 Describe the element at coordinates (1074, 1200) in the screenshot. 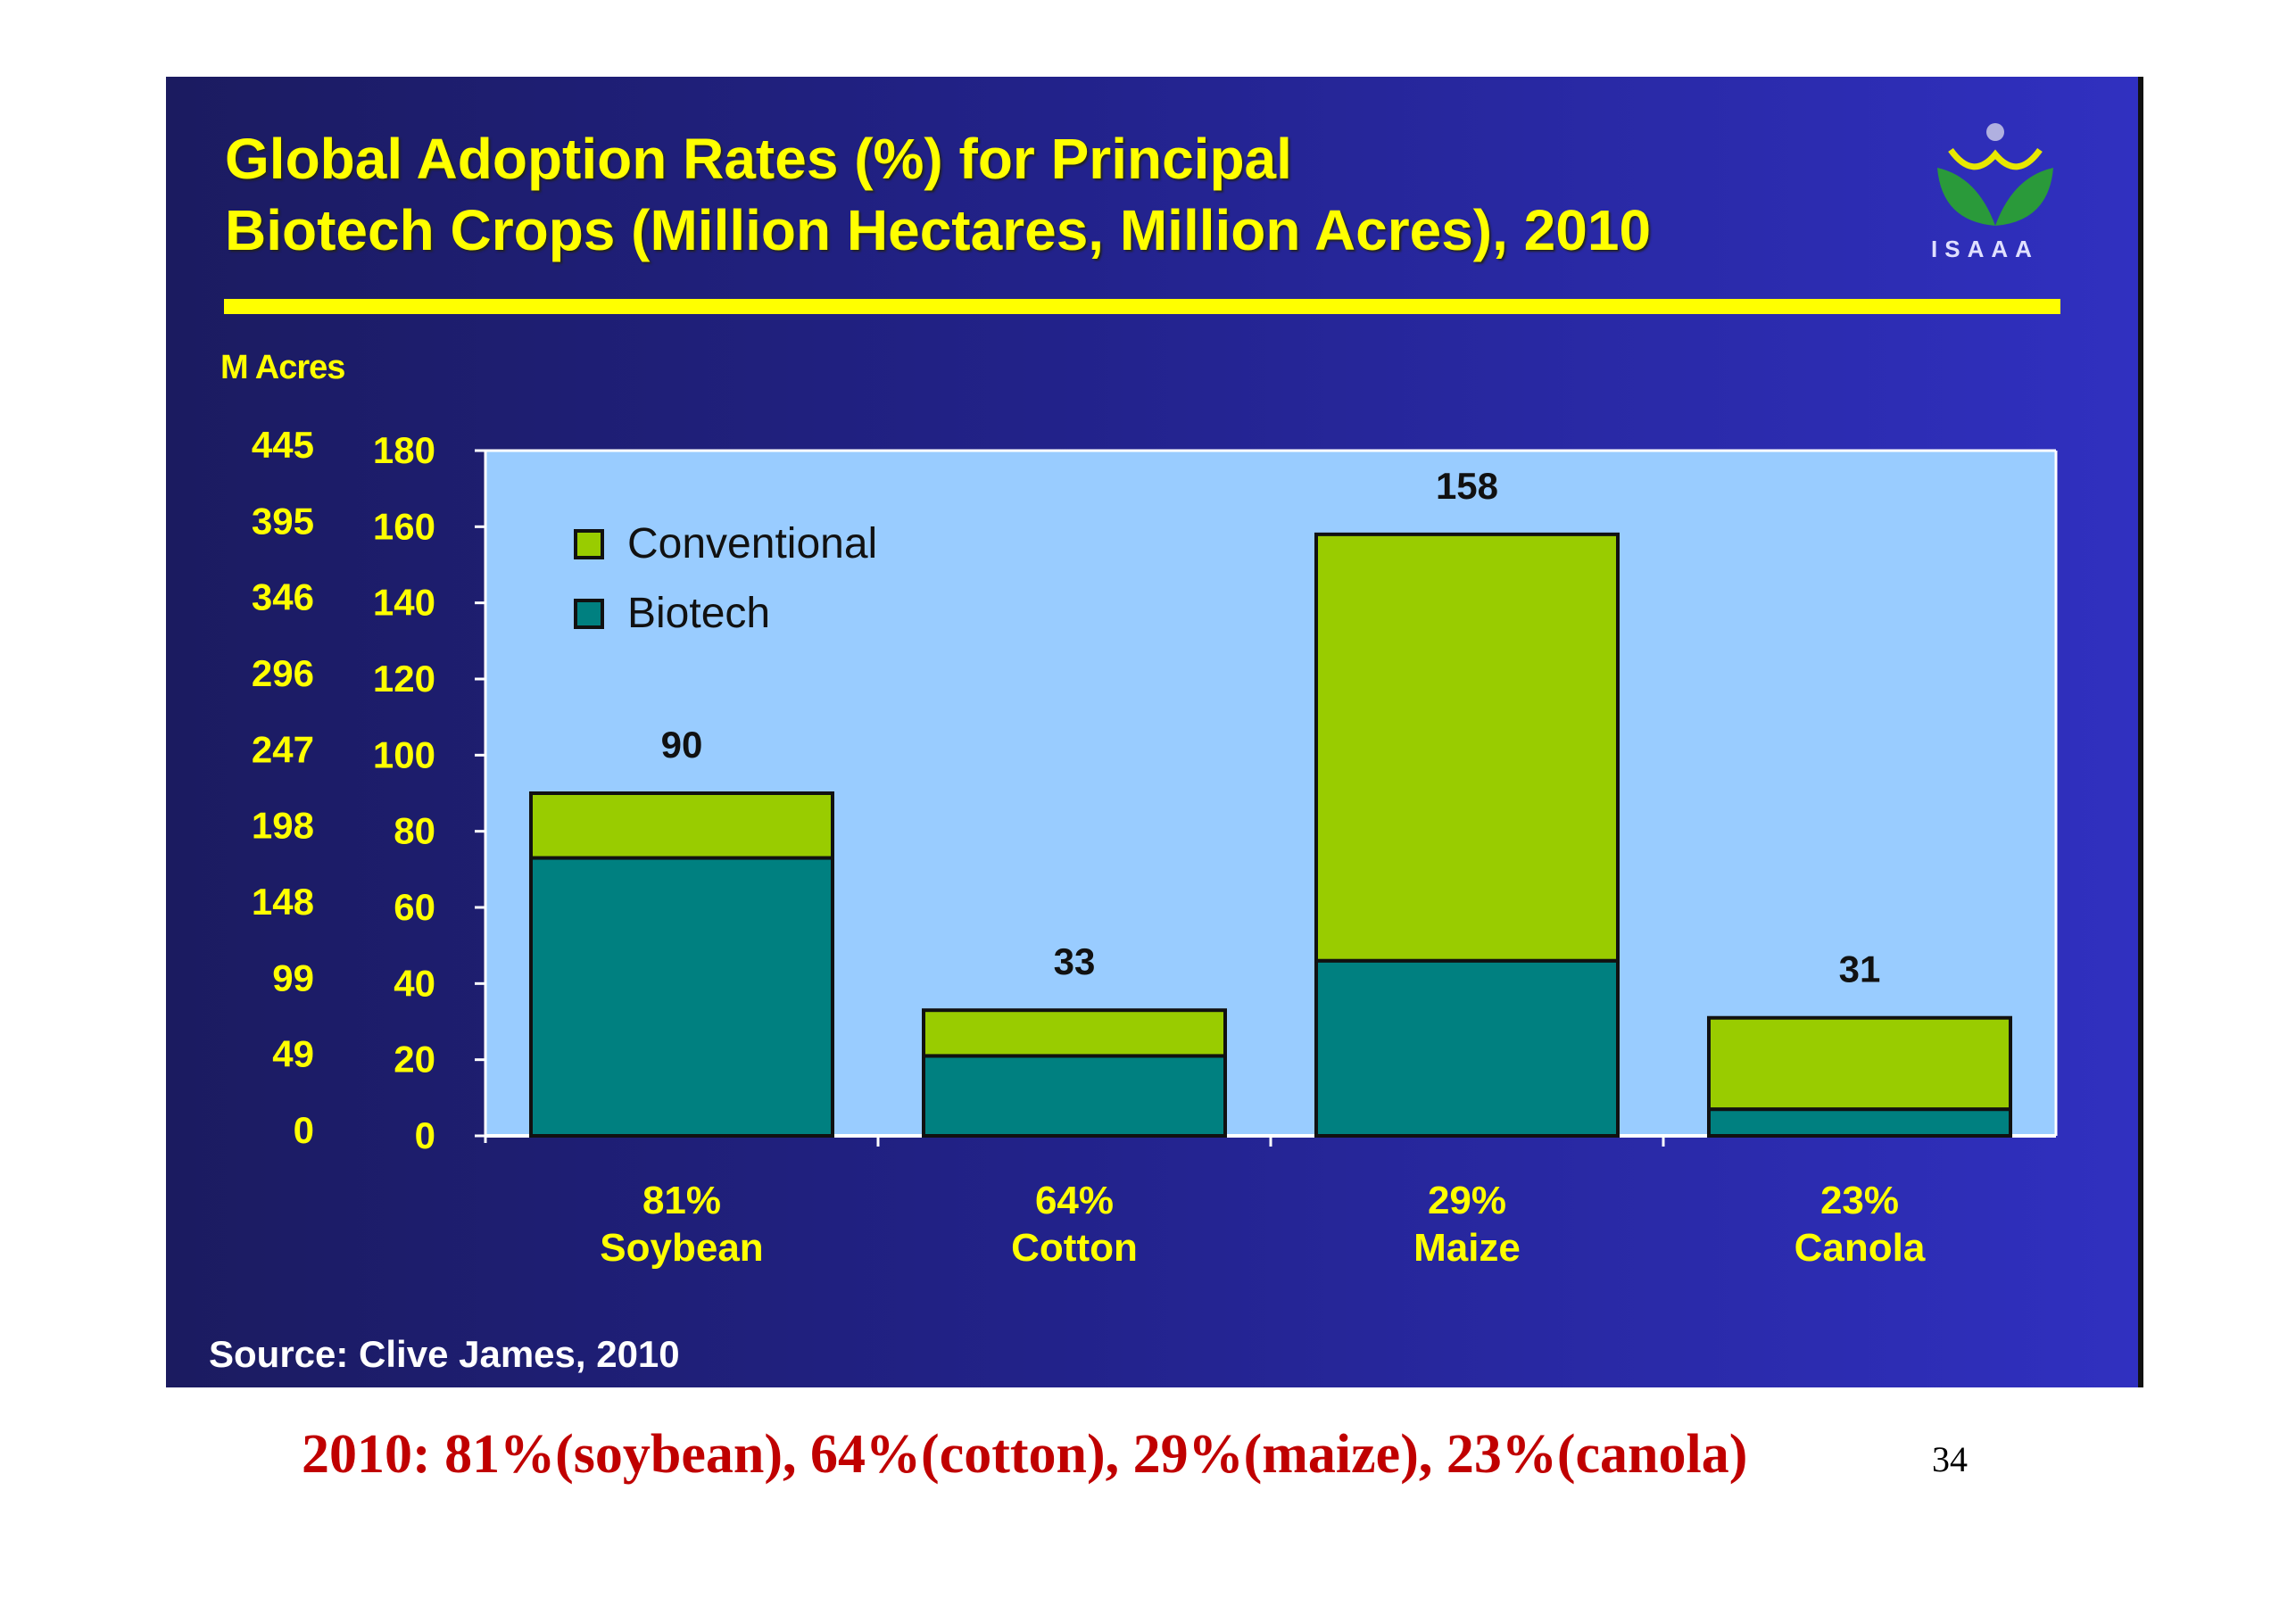

I see `x-category-percent-label: 64%` at that location.